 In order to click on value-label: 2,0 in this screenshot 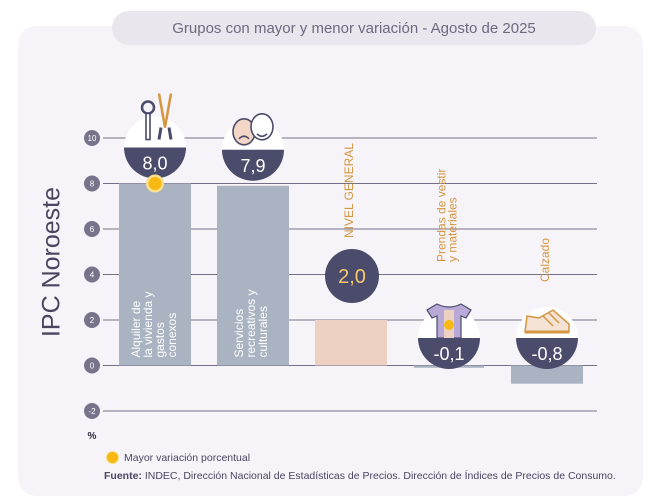, I will do `click(352, 277)`.